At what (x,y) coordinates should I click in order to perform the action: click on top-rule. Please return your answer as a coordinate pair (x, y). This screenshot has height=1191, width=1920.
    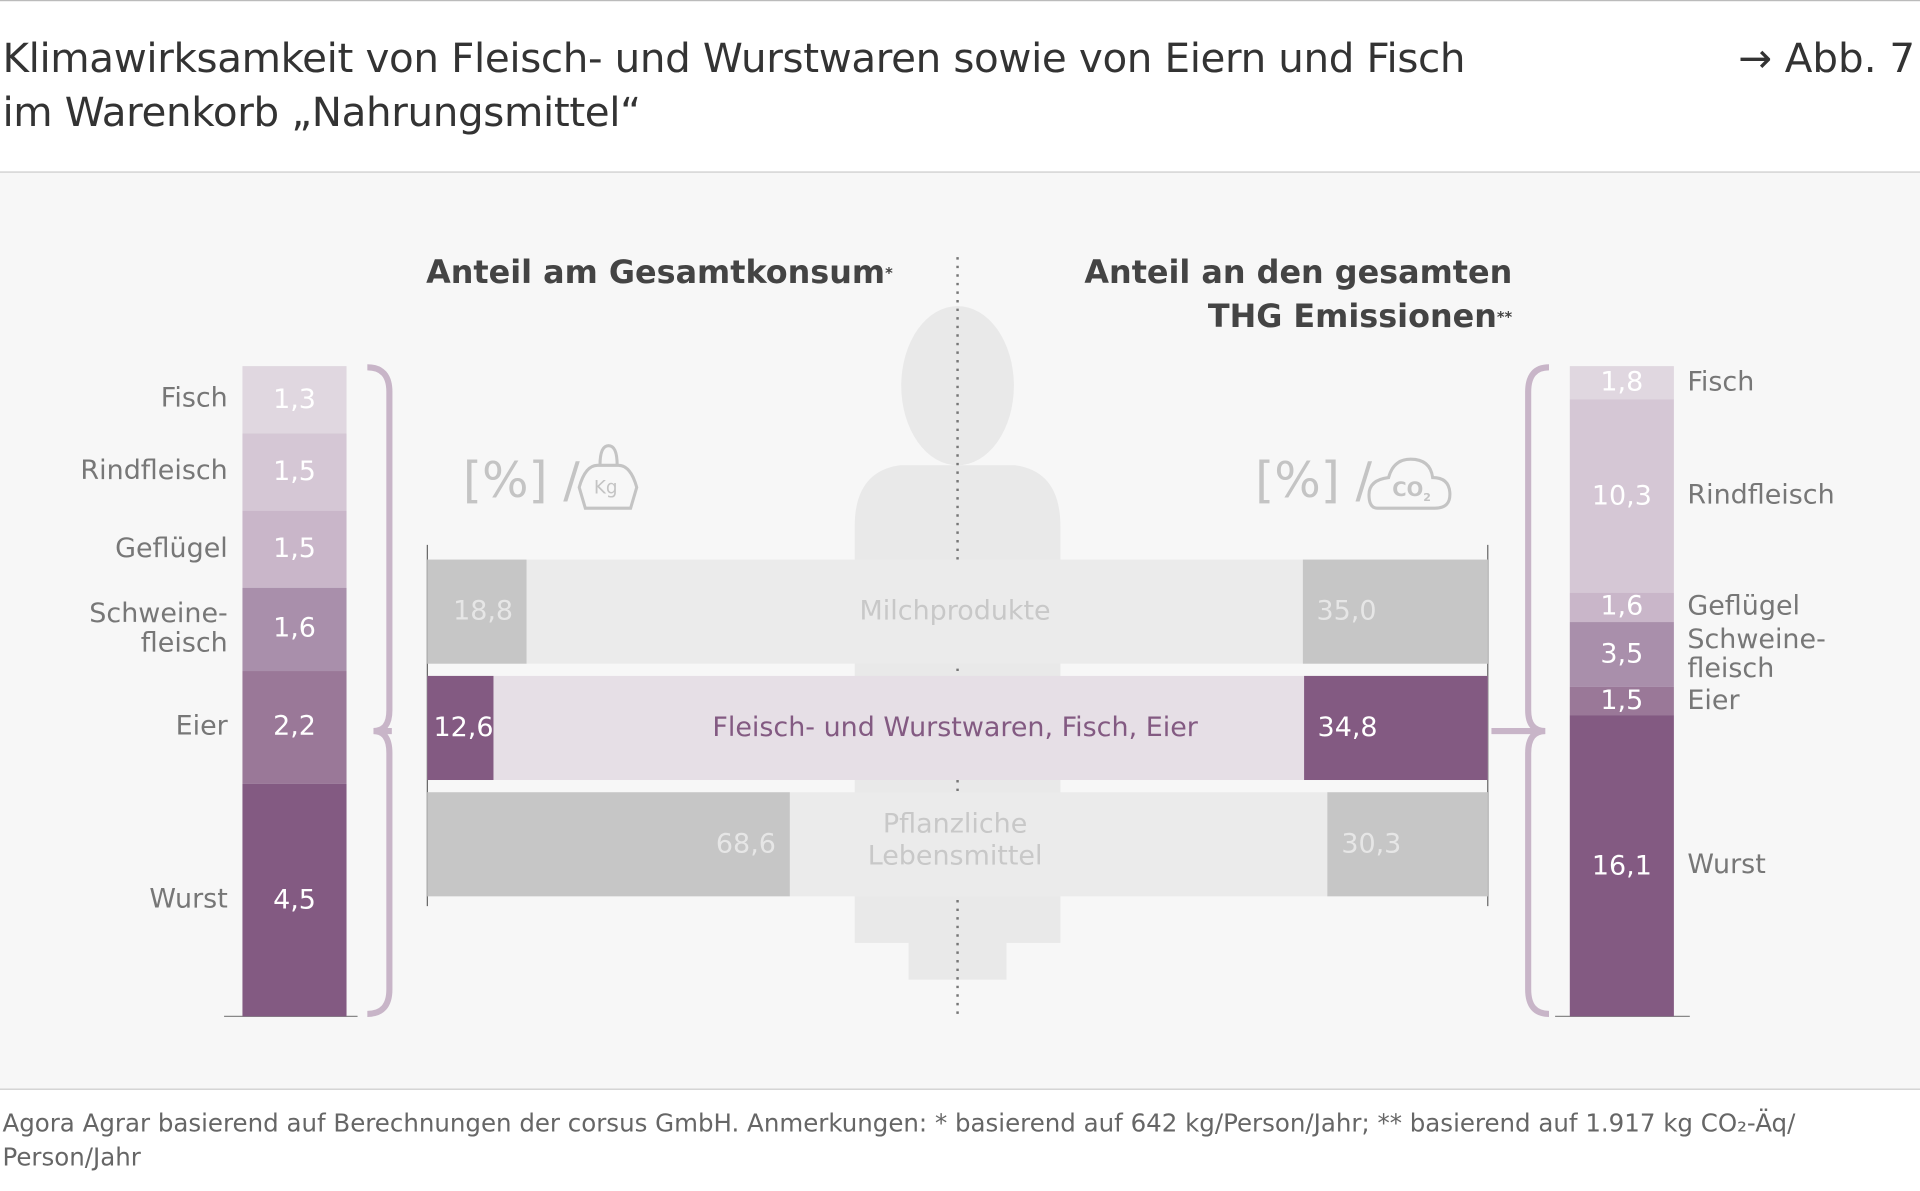
    Looking at the image, I should click on (960, 1).